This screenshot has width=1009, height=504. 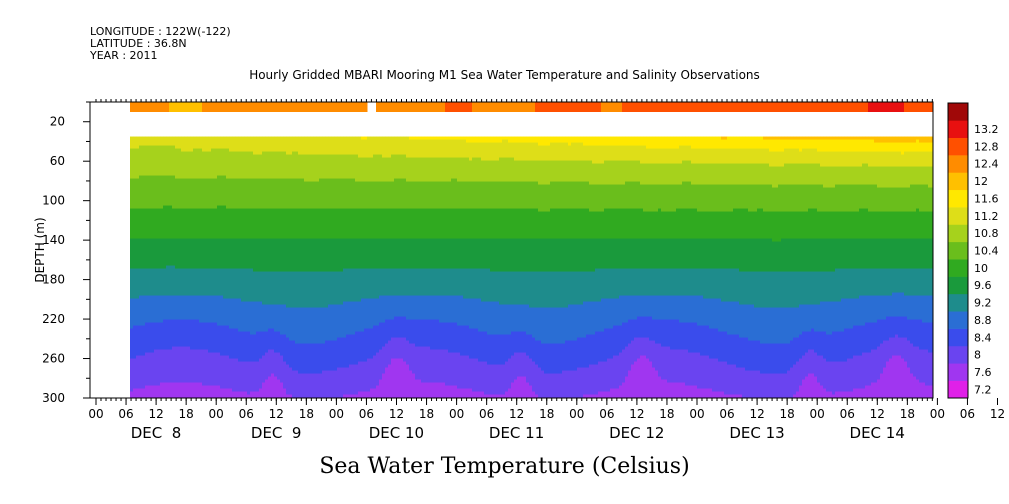 What do you see at coordinates (53, 319) in the screenshot?
I see `y-tick-label: 220` at bounding box center [53, 319].